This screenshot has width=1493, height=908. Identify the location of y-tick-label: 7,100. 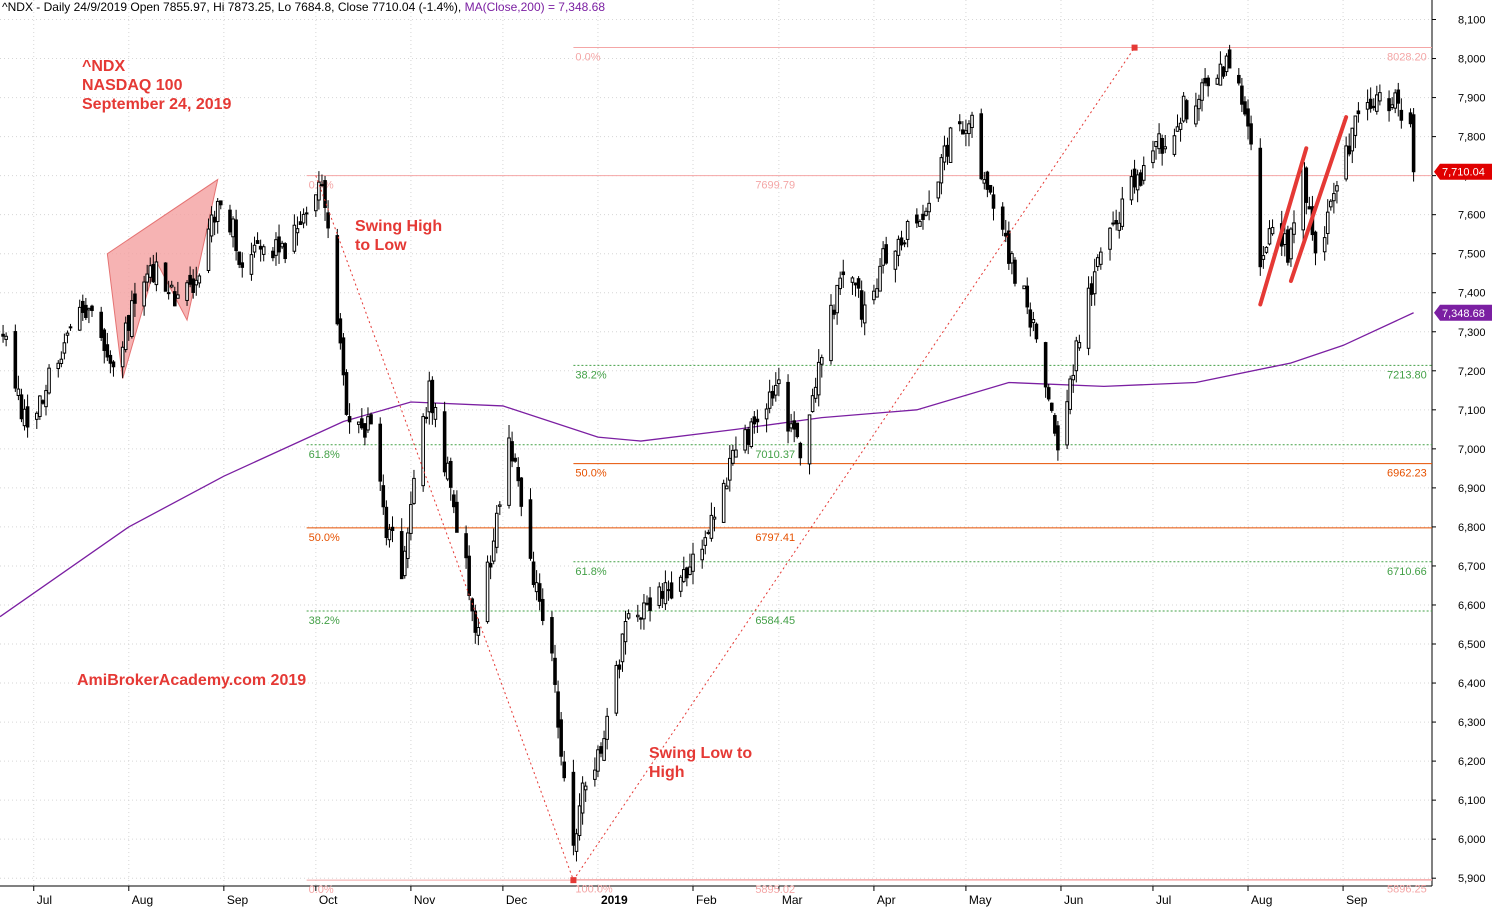
(1472, 411).